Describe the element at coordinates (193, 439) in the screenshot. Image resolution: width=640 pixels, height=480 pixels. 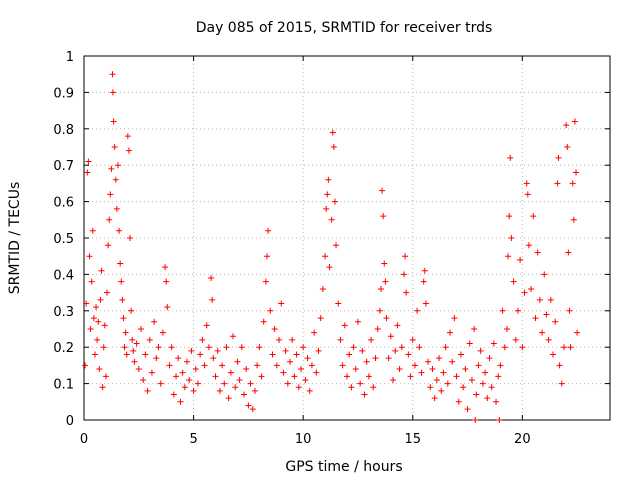
I see `x-tick-label: 5` at that location.